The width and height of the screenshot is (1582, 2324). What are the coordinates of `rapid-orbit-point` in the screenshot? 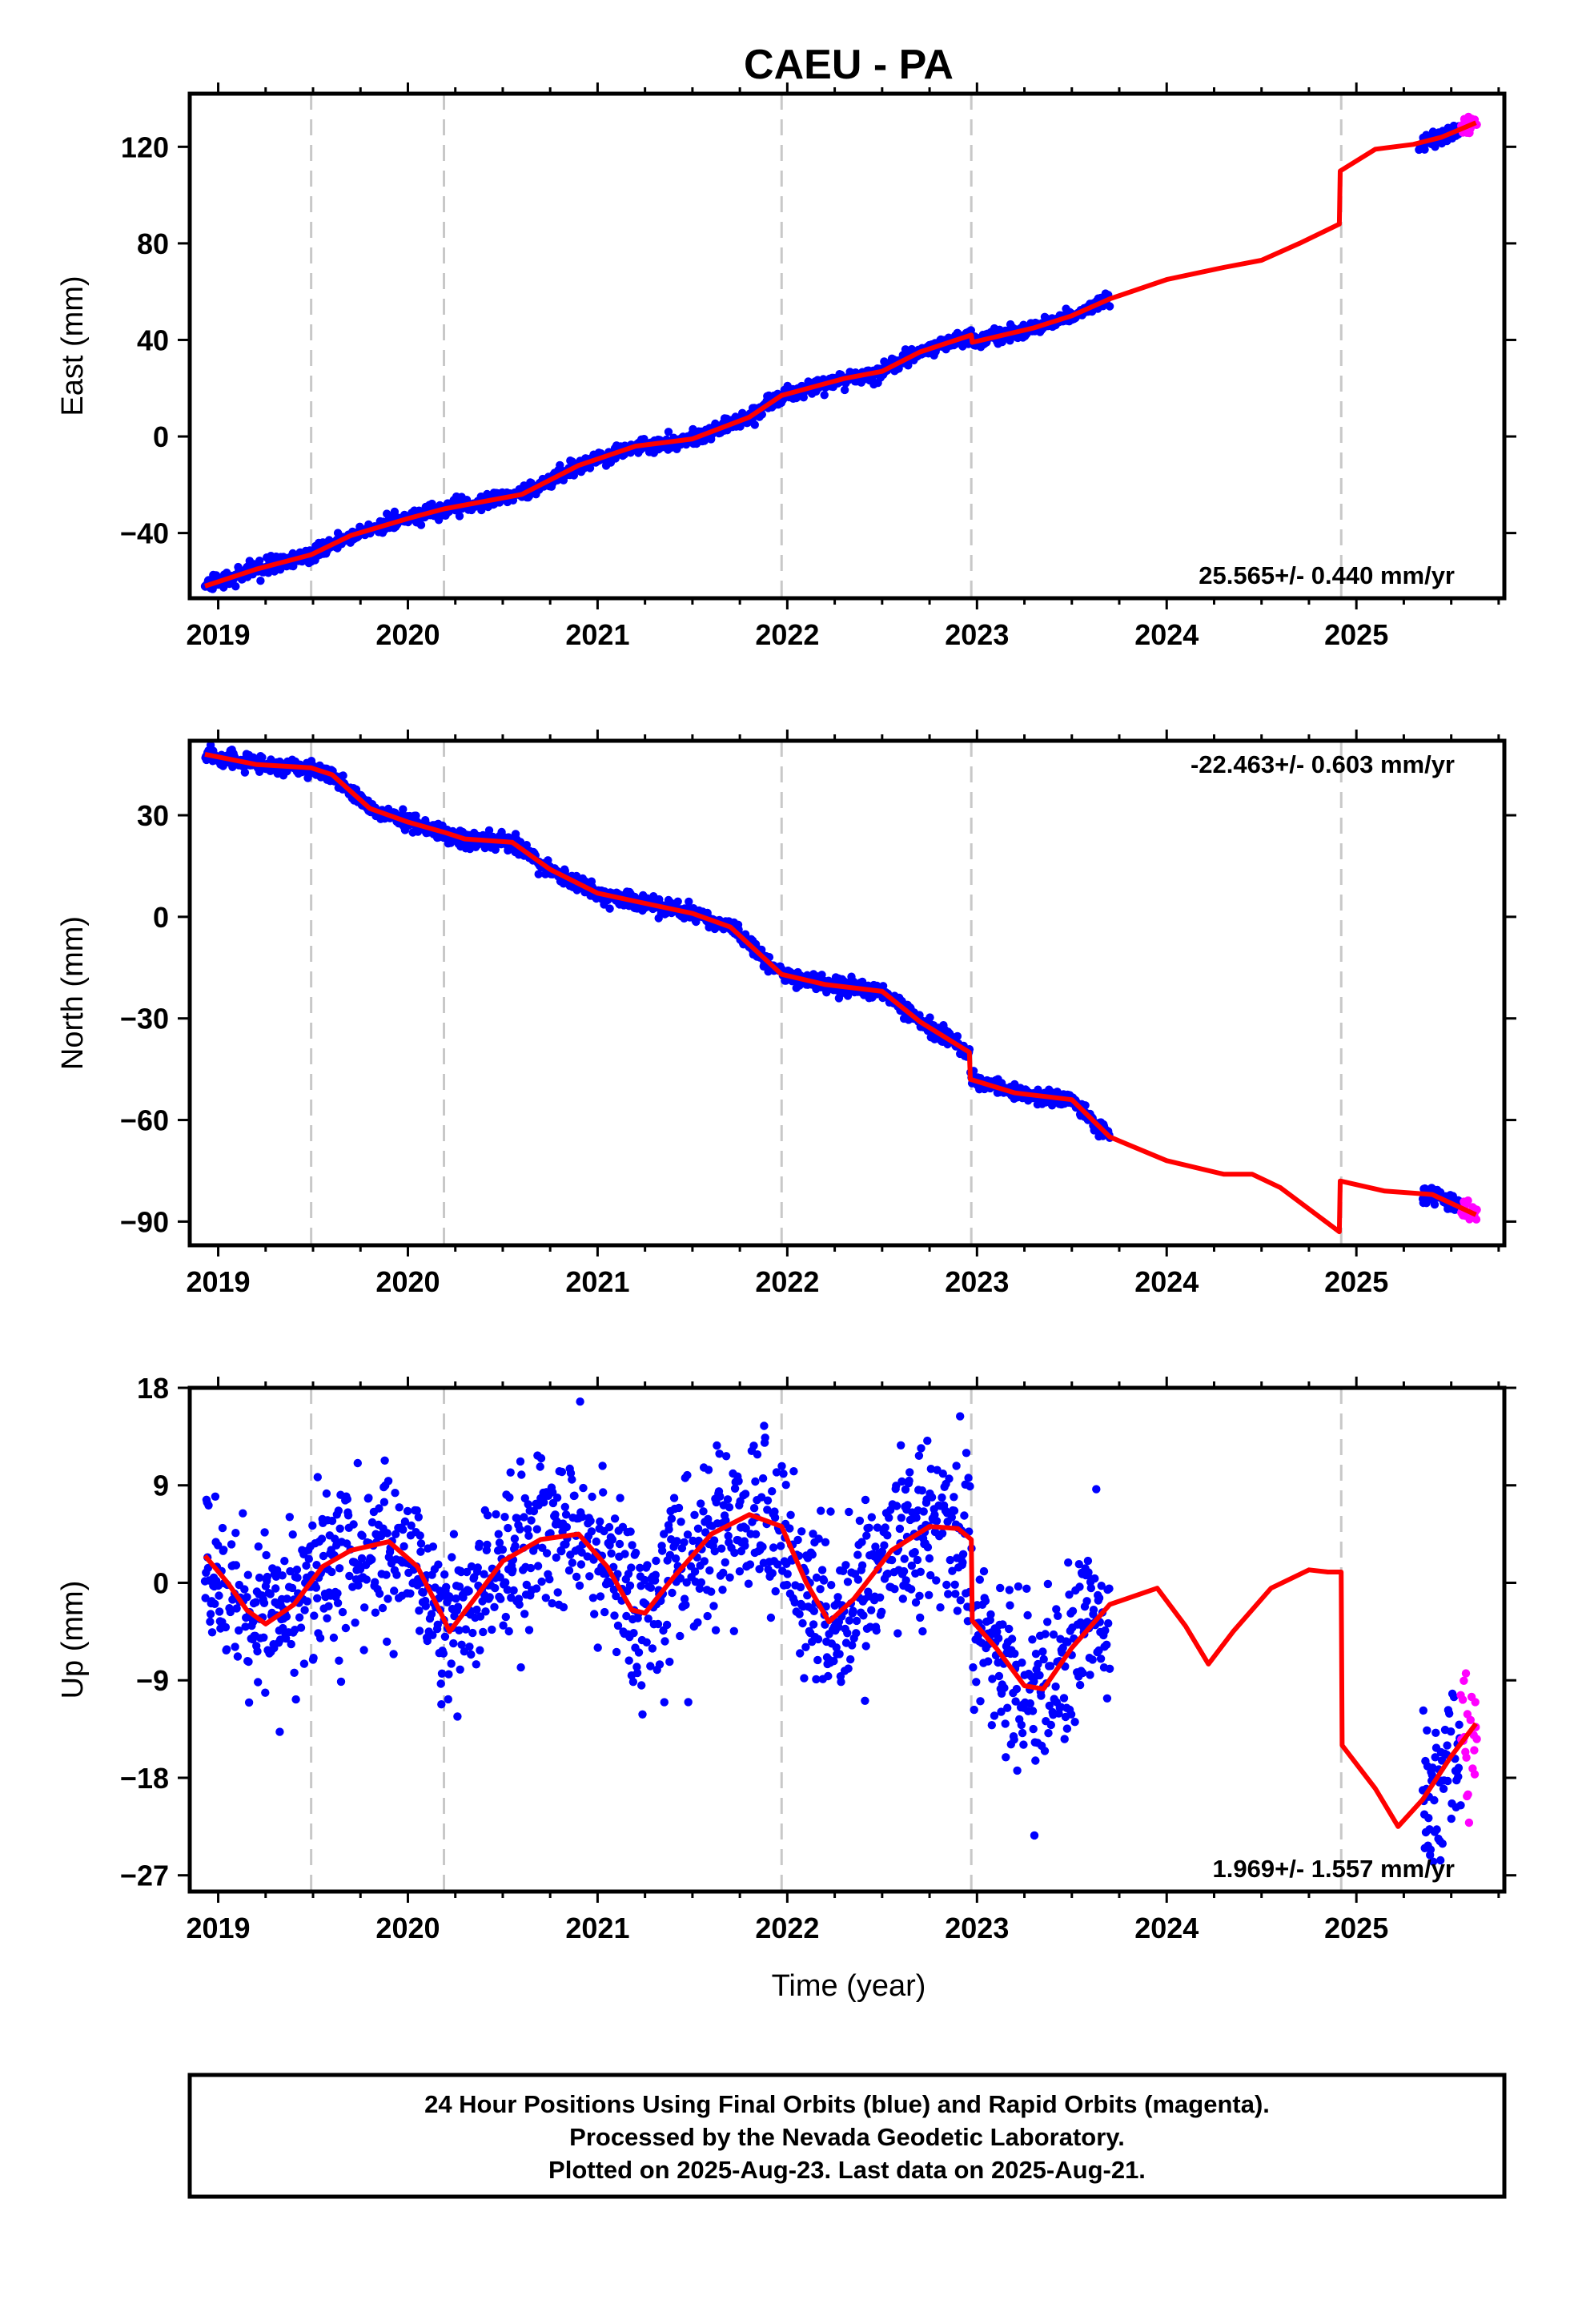 It's located at (1475, 1774).